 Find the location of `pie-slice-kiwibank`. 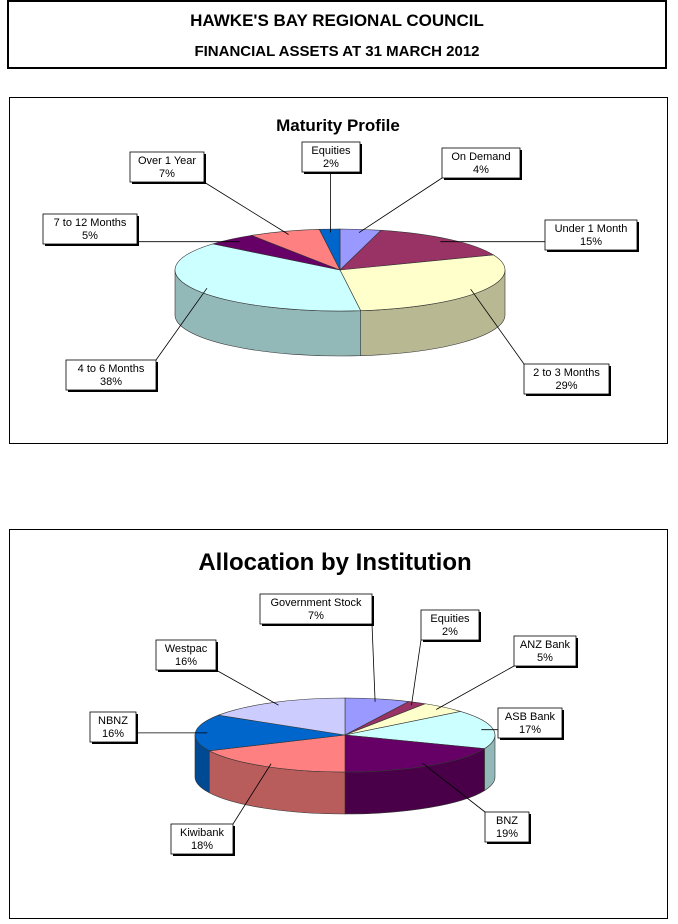

pie-slice-kiwibank is located at coordinates (277, 753).